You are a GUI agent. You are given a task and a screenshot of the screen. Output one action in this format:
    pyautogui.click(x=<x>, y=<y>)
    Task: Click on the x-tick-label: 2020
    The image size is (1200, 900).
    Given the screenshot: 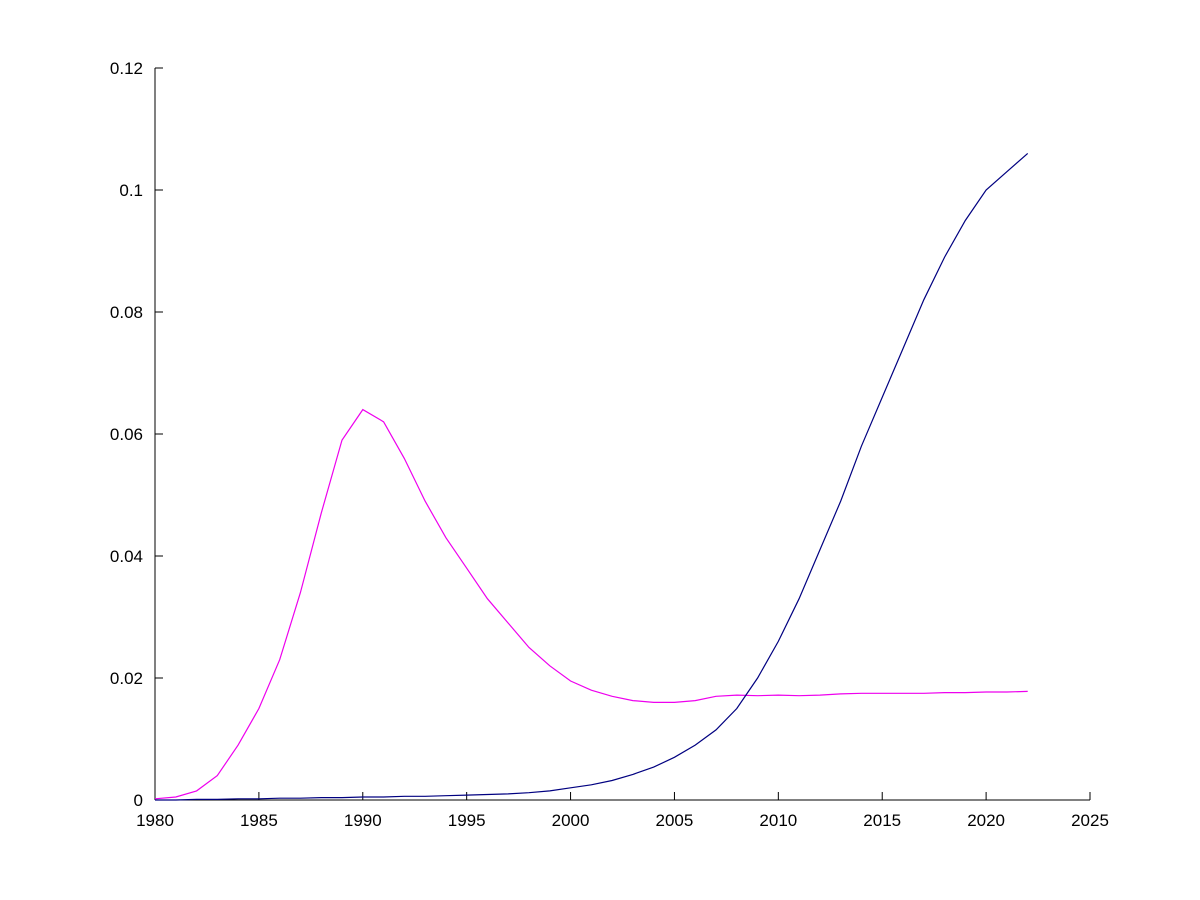 What is the action you would take?
    pyautogui.click(x=986, y=820)
    